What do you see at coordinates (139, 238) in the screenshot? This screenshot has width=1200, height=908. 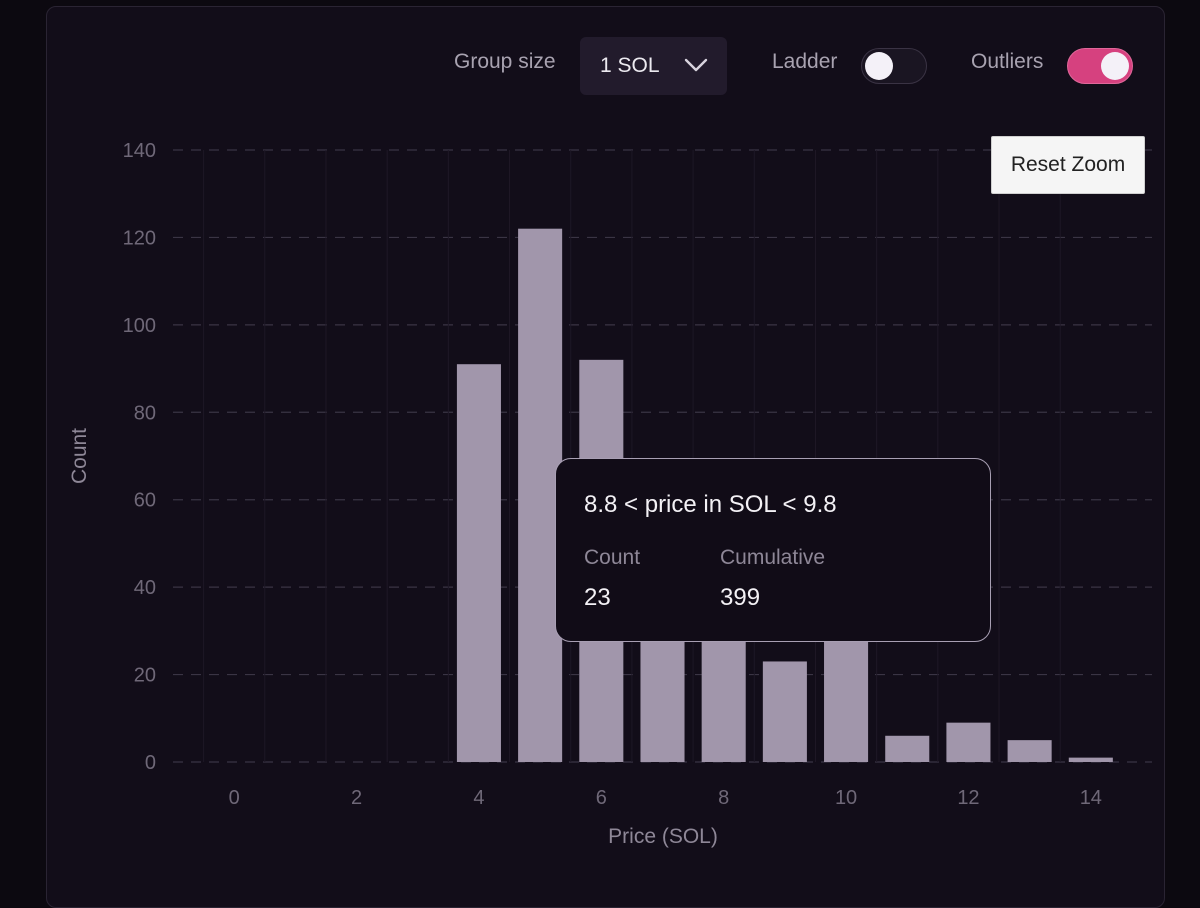 I see `y-tick-label: 120` at bounding box center [139, 238].